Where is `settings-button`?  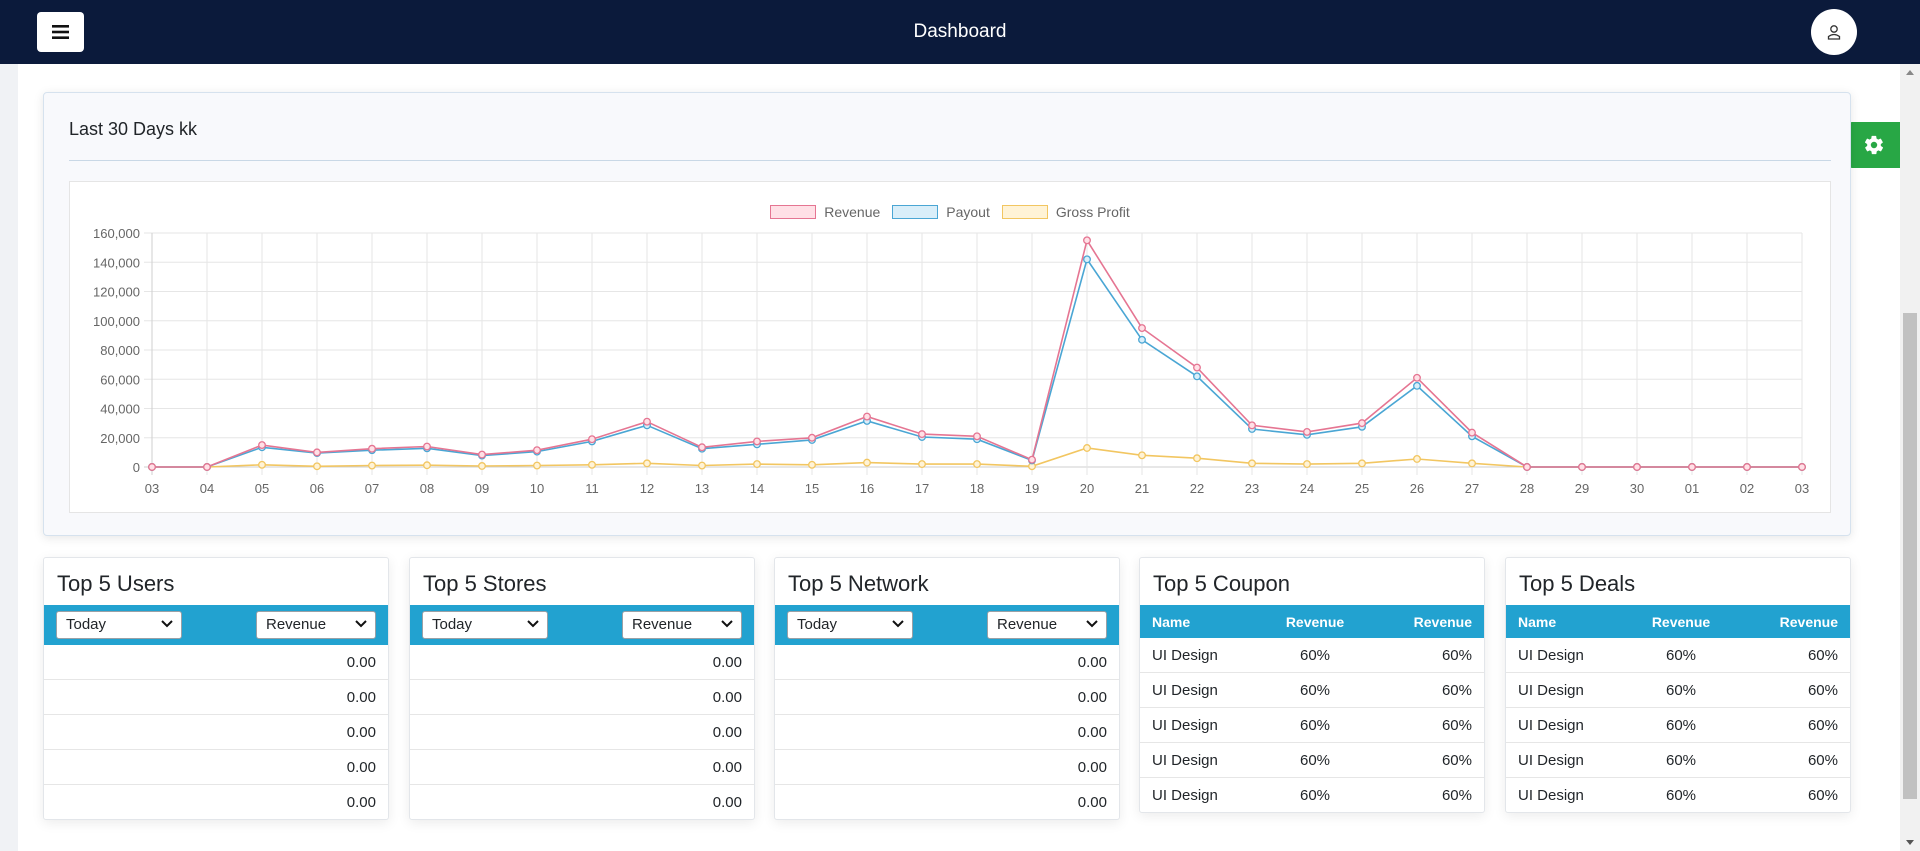 settings-button is located at coordinates (1873, 145).